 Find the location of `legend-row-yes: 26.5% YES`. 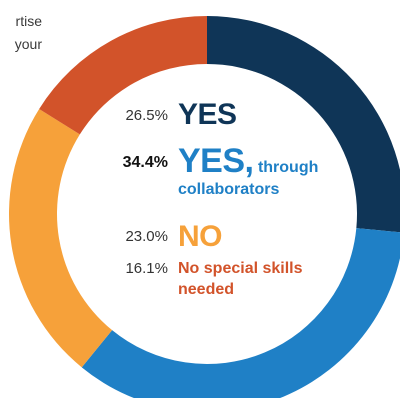

legend-row-yes: 26.5% YES is located at coordinates (235, 118).